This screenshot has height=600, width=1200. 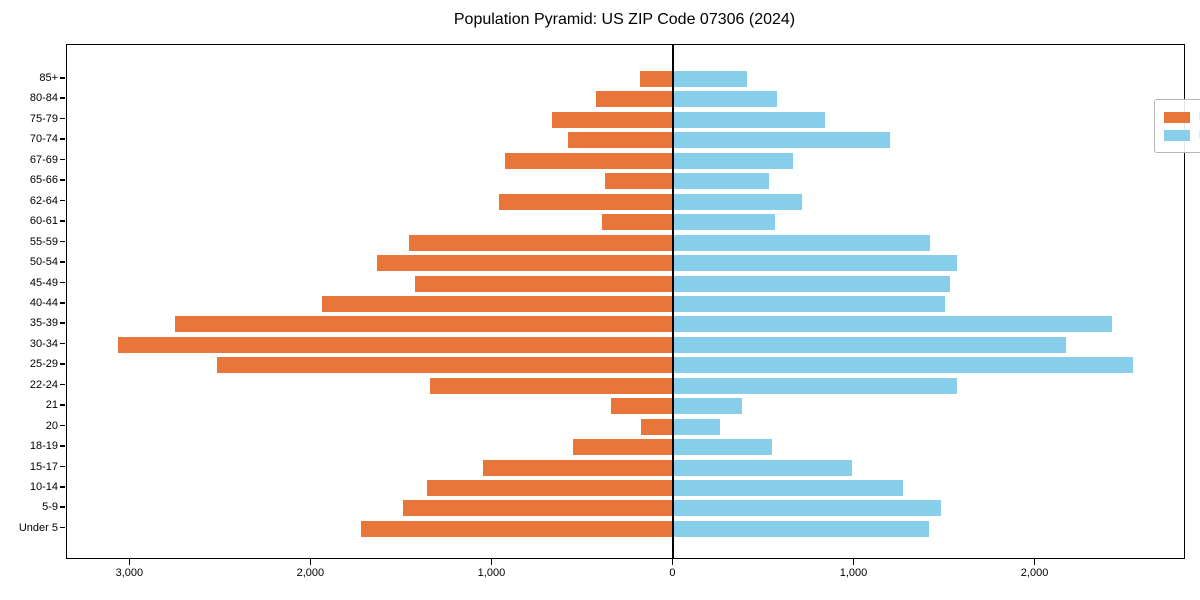 What do you see at coordinates (656, 79) in the screenshot?
I see `male-bar-85+` at bounding box center [656, 79].